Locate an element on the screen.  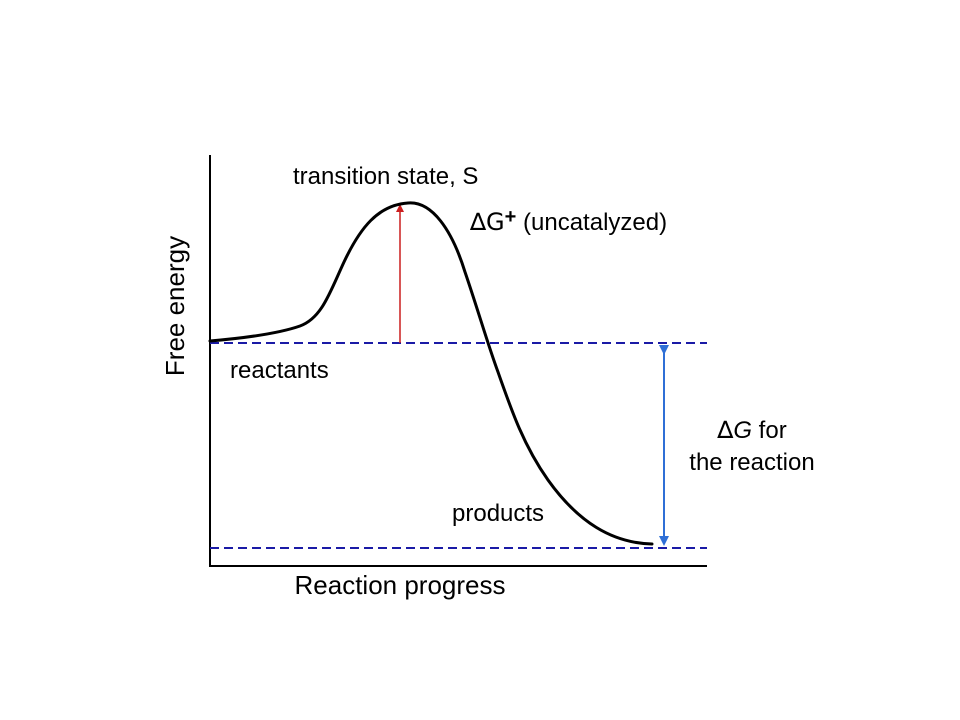
reactants-label: reactants is located at coordinates (279, 370).